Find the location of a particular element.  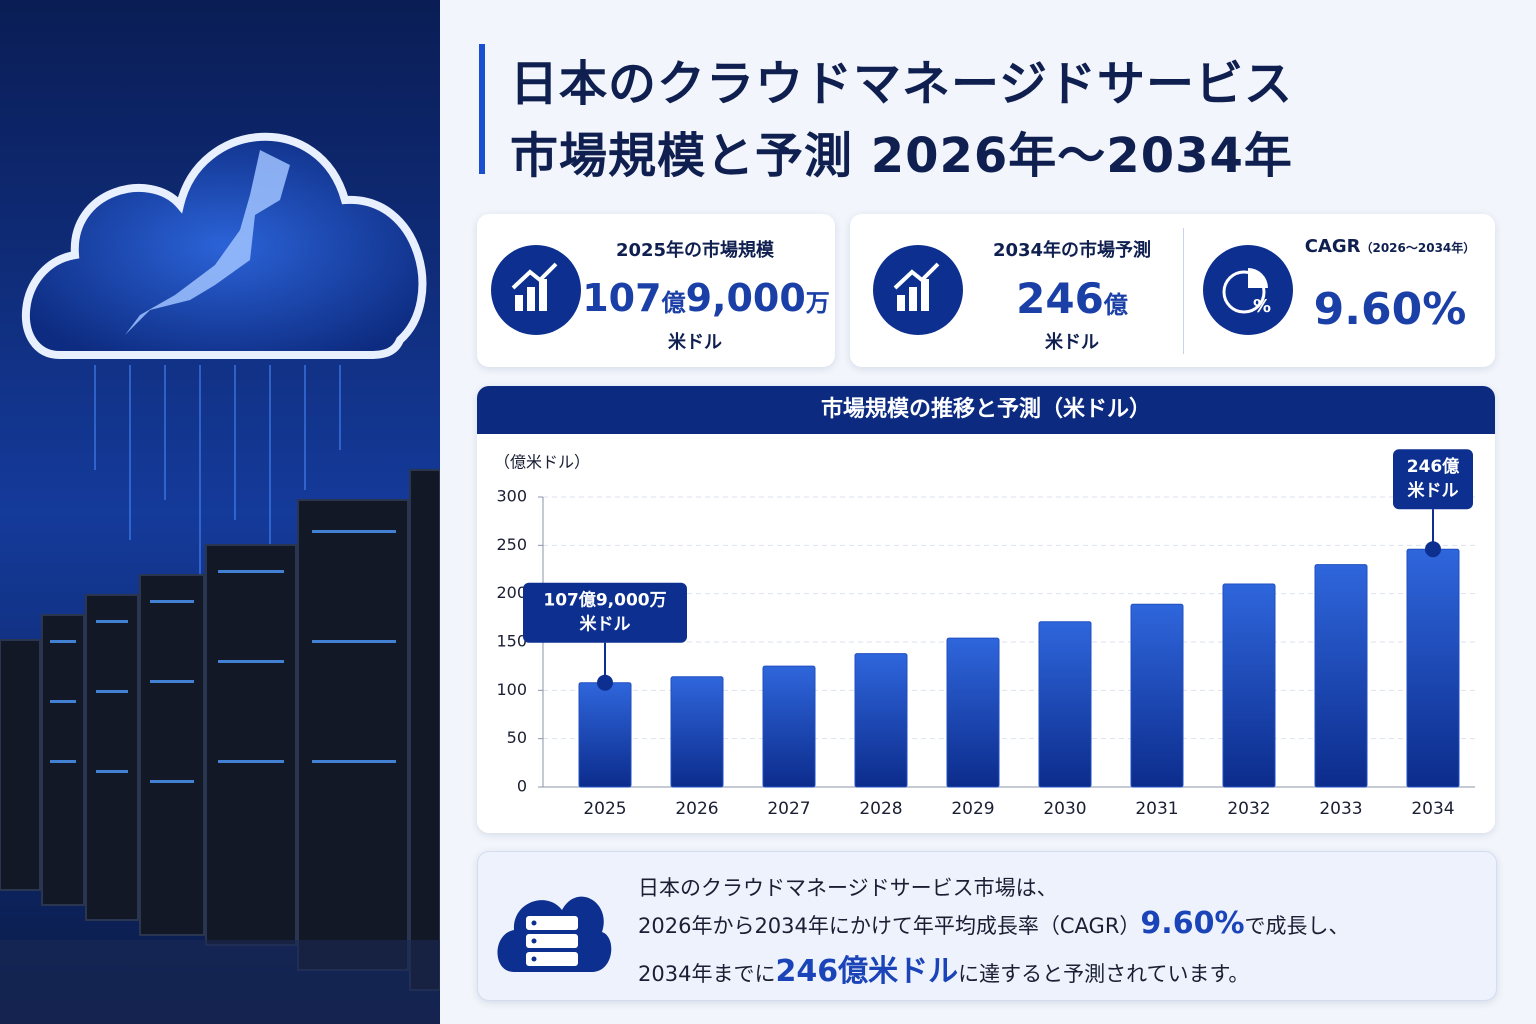

summary-text: で成長し、 is located at coordinates (1297, 926).